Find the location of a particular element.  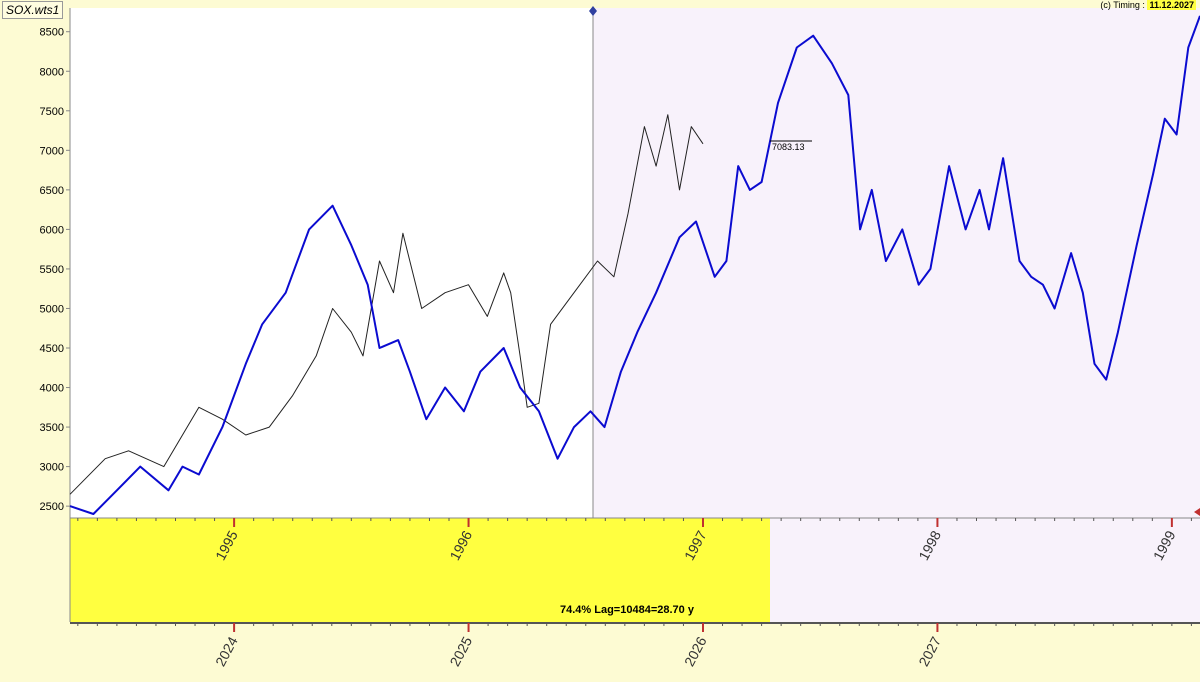

symbol-label: SOX.wts1 is located at coordinates (33, 10).